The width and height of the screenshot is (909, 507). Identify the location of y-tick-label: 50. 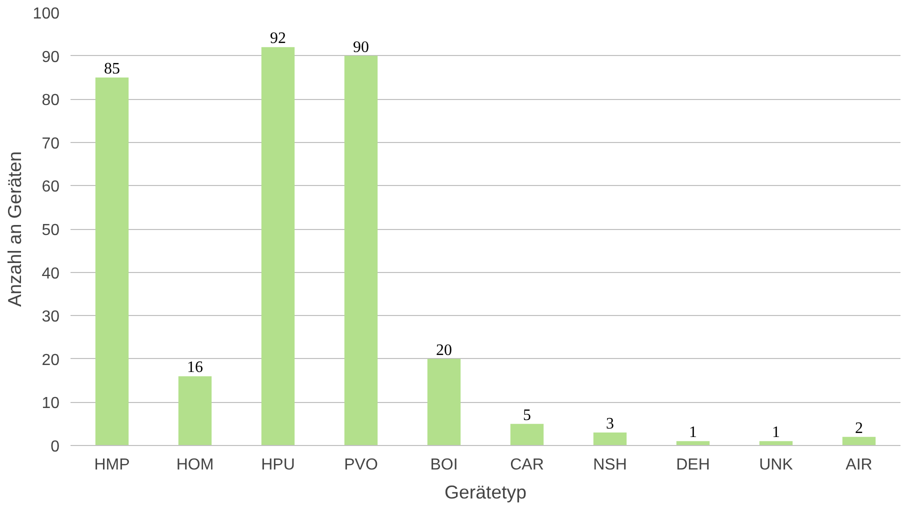
(51, 230).